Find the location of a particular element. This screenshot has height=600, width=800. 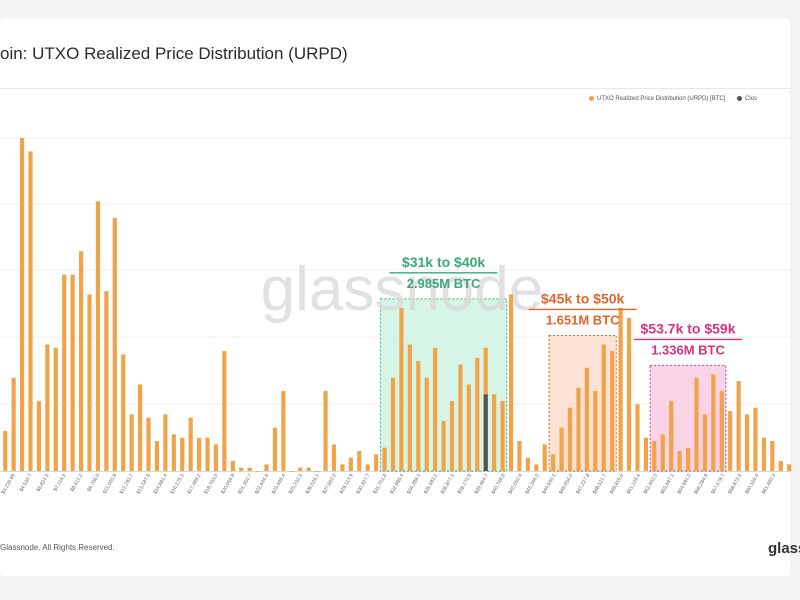

x-tick-label-36: $49,815.6 is located at coordinates (617, 484).